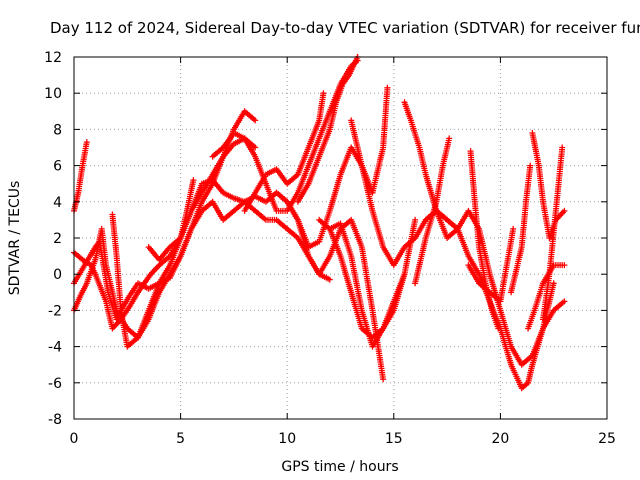 This screenshot has width=640, height=480. Describe the element at coordinates (500, 439) in the screenshot. I see `x-tick-label: 20` at that location.